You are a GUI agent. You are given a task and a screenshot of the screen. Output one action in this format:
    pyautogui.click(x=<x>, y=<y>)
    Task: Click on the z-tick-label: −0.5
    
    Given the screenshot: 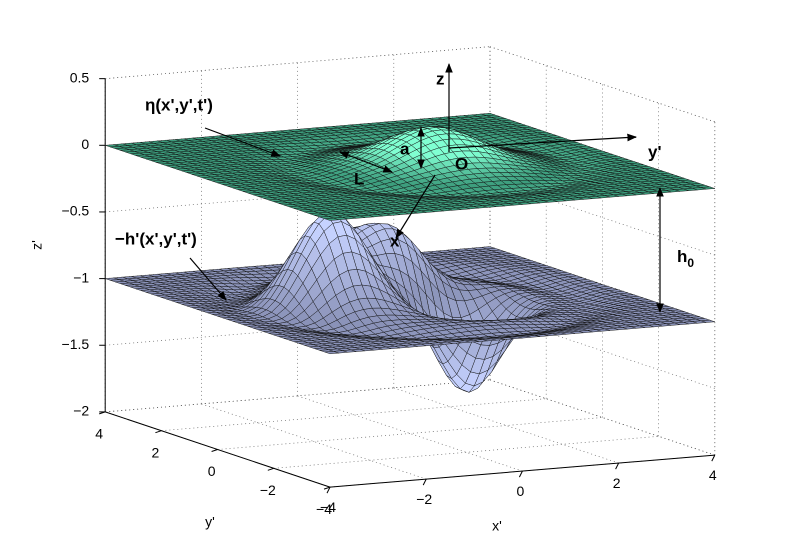 What is the action you would take?
    pyautogui.click(x=76, y=211)
    